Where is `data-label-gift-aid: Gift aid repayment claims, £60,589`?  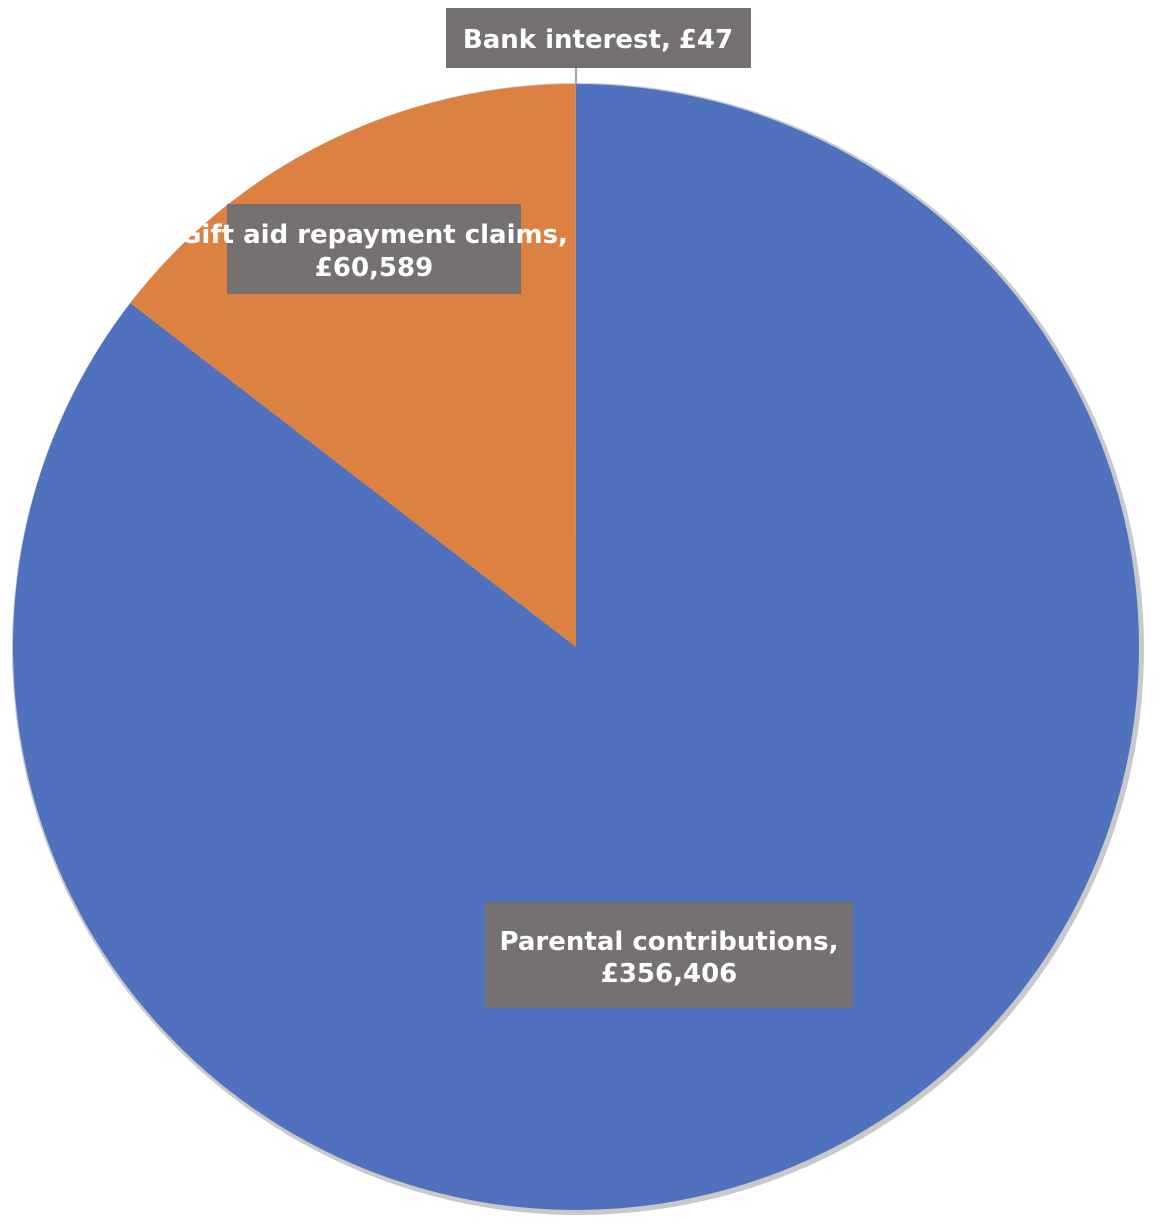
data-label-gift-aid: Gift aid repayment claims, £60,589 is located at coordinates (374, 249).